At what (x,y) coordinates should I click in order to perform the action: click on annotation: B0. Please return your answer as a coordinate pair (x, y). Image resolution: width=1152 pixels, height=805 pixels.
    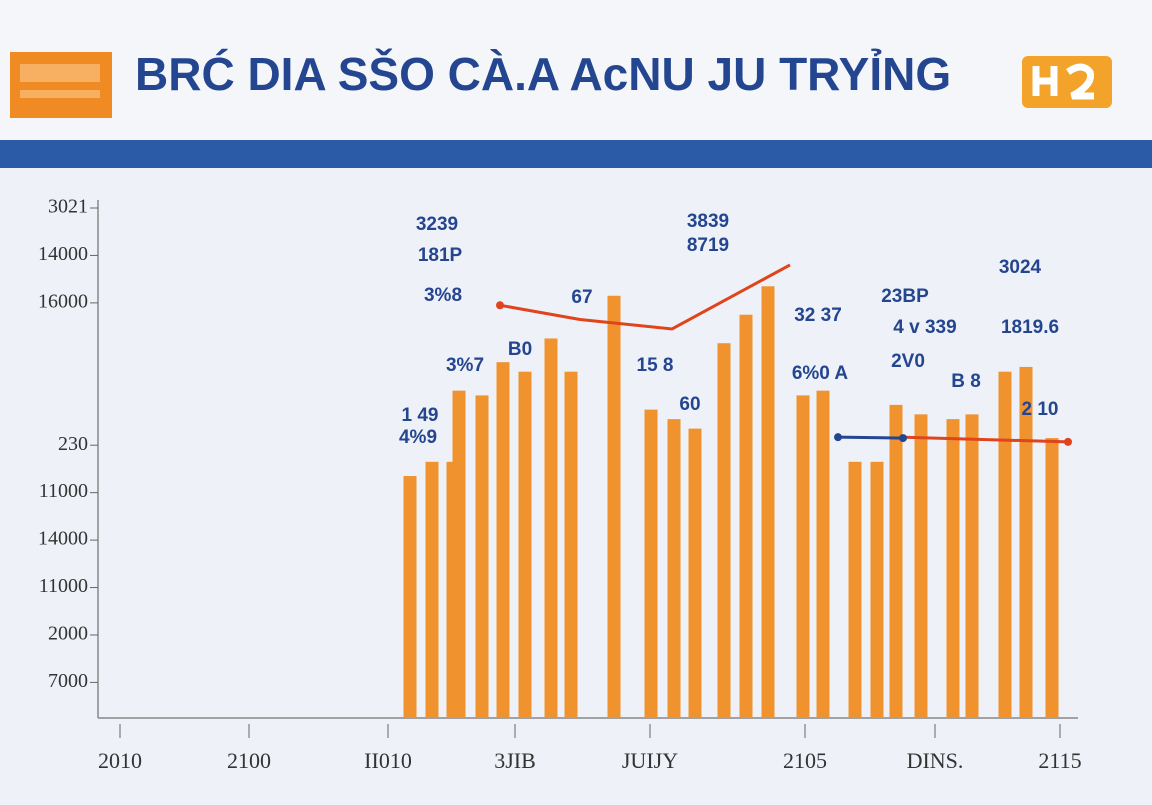
    Looking at the image, I should click on (520, 349).